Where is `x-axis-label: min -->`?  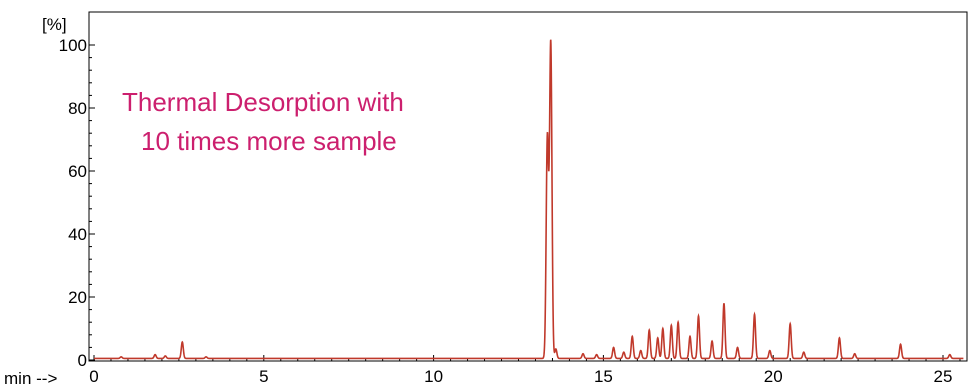
x-axis-label: min --> is located at coordinates (30, 378).